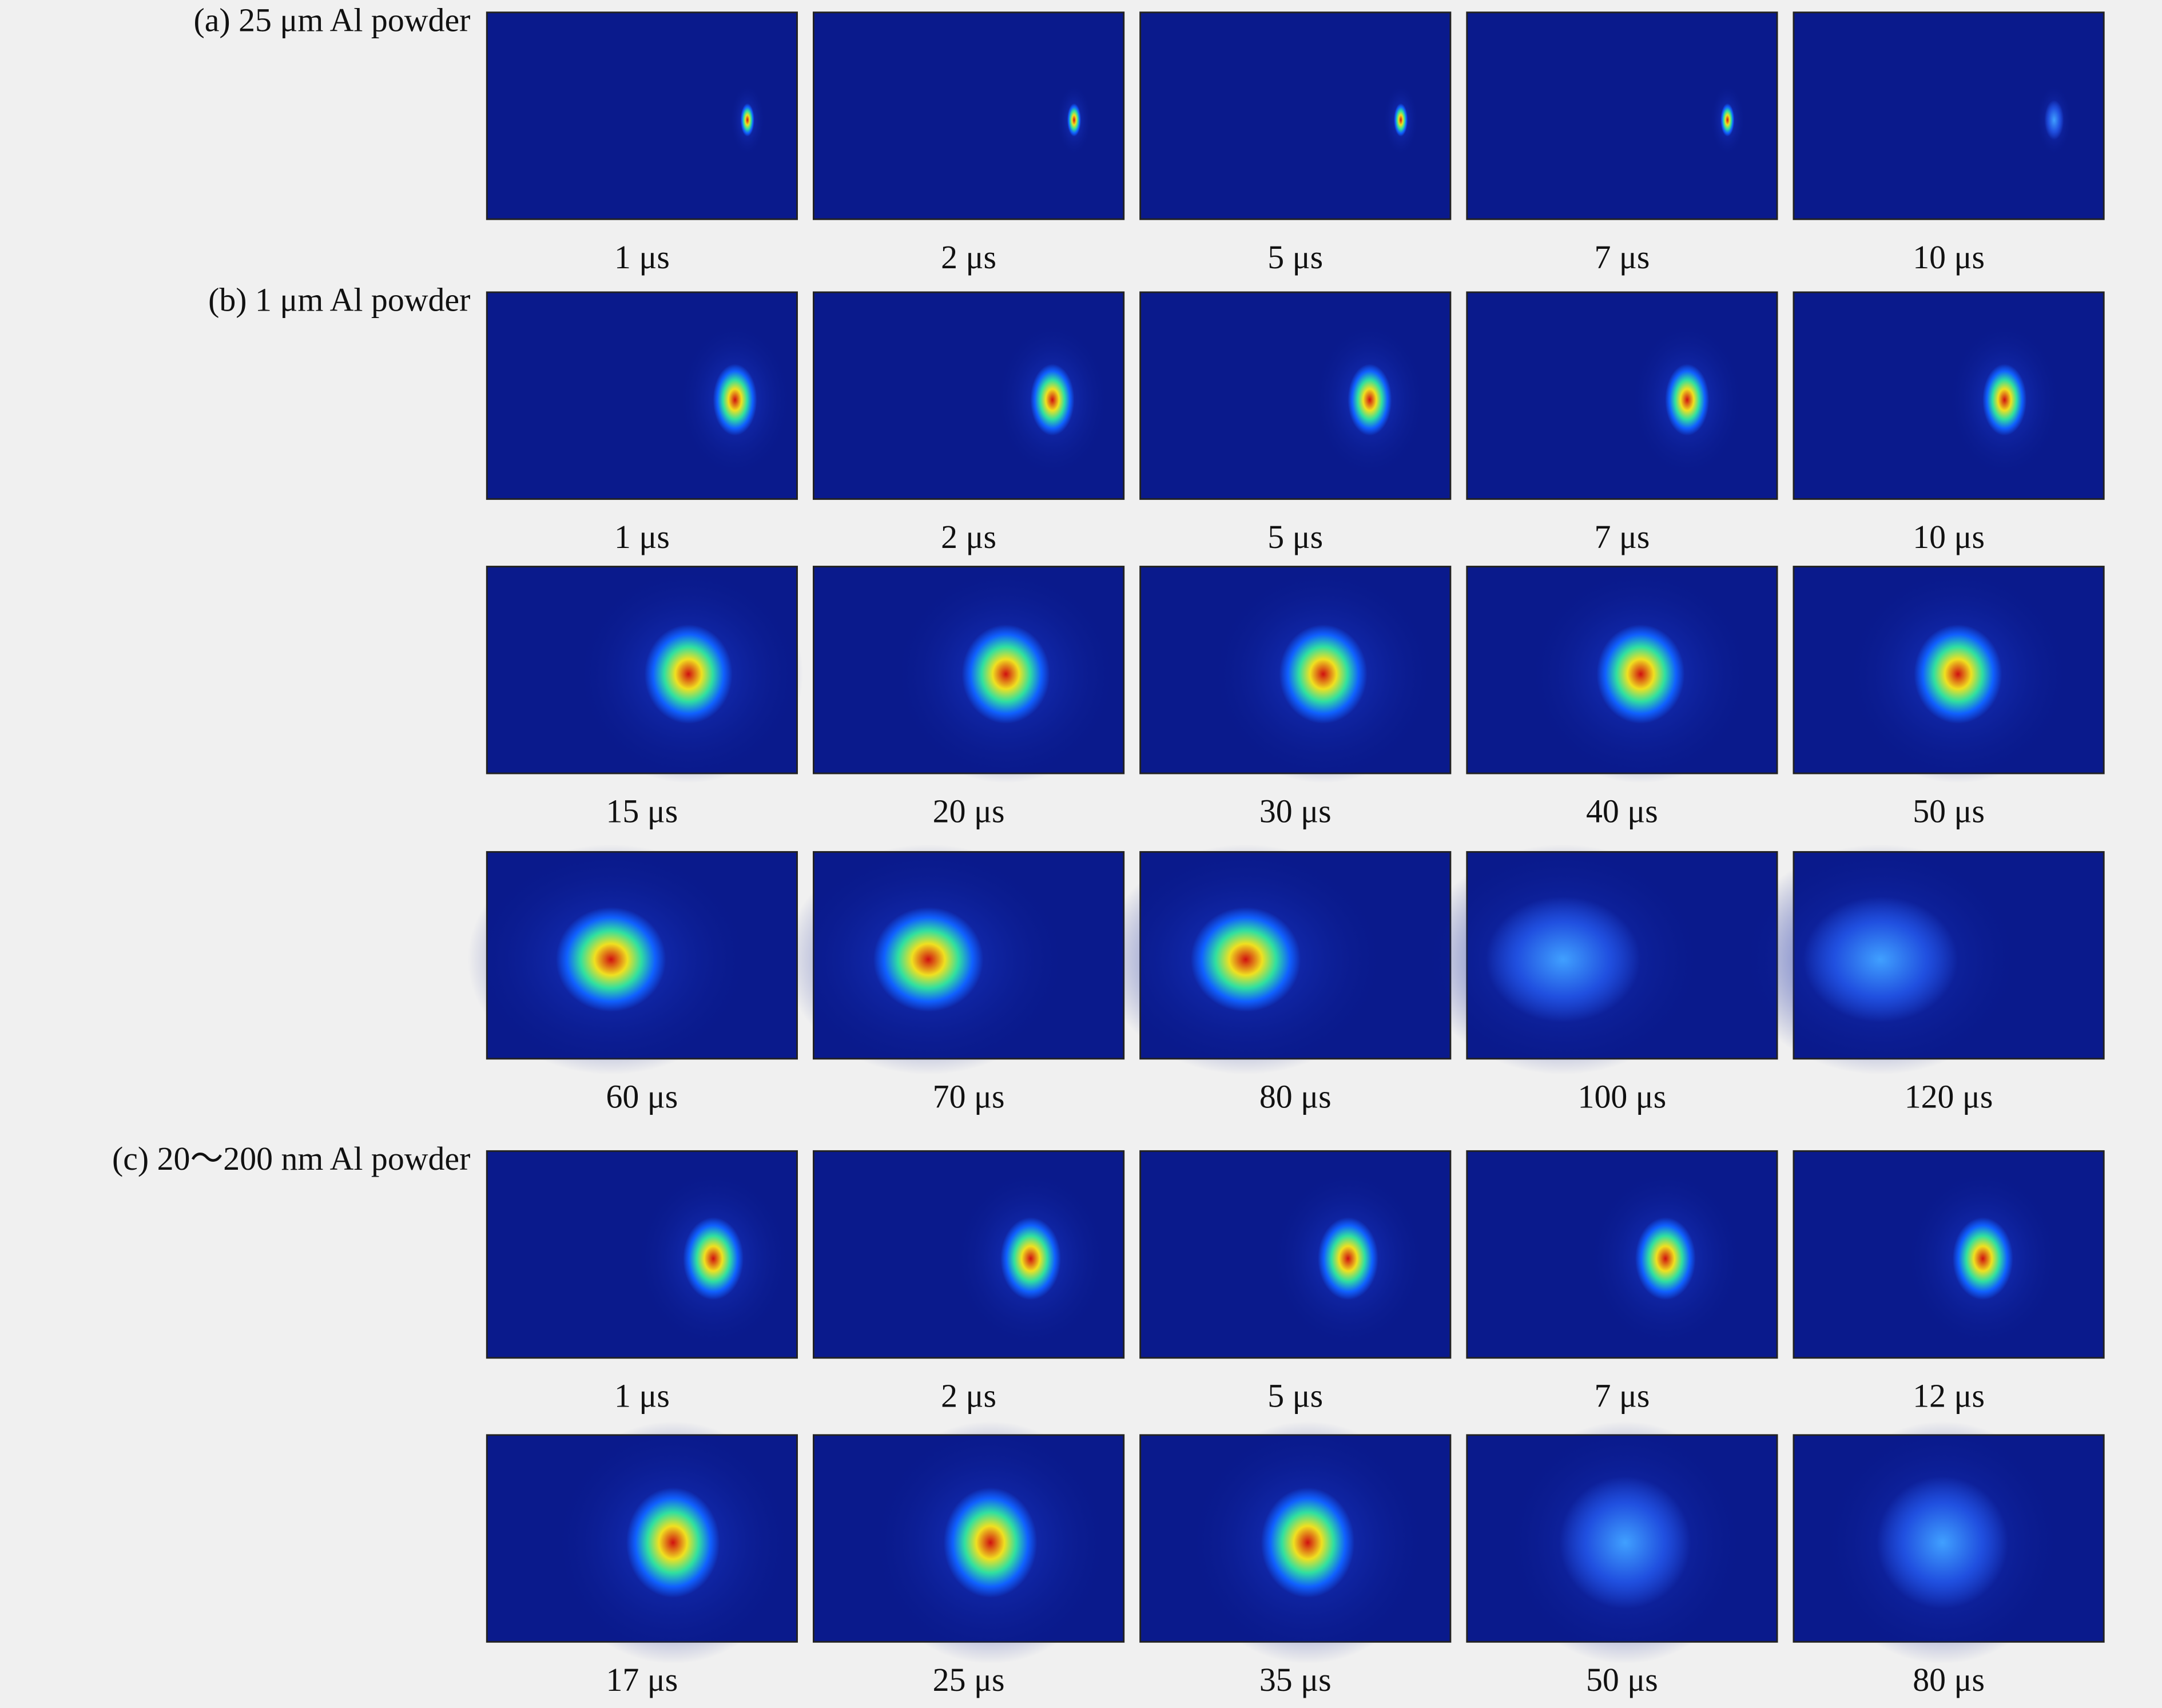  Describe the element at coordinates (339, 299) in the screenshot. I see `panel-label: (b) 1 μm Al powder` at that location.